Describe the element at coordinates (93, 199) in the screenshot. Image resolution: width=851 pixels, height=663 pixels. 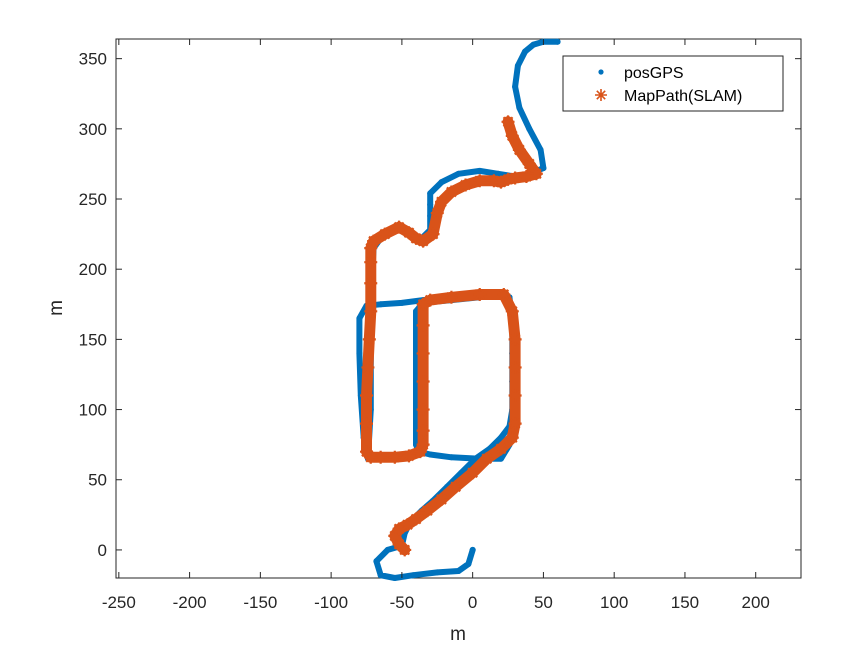
I see `y-tick-label: 250` at that location.